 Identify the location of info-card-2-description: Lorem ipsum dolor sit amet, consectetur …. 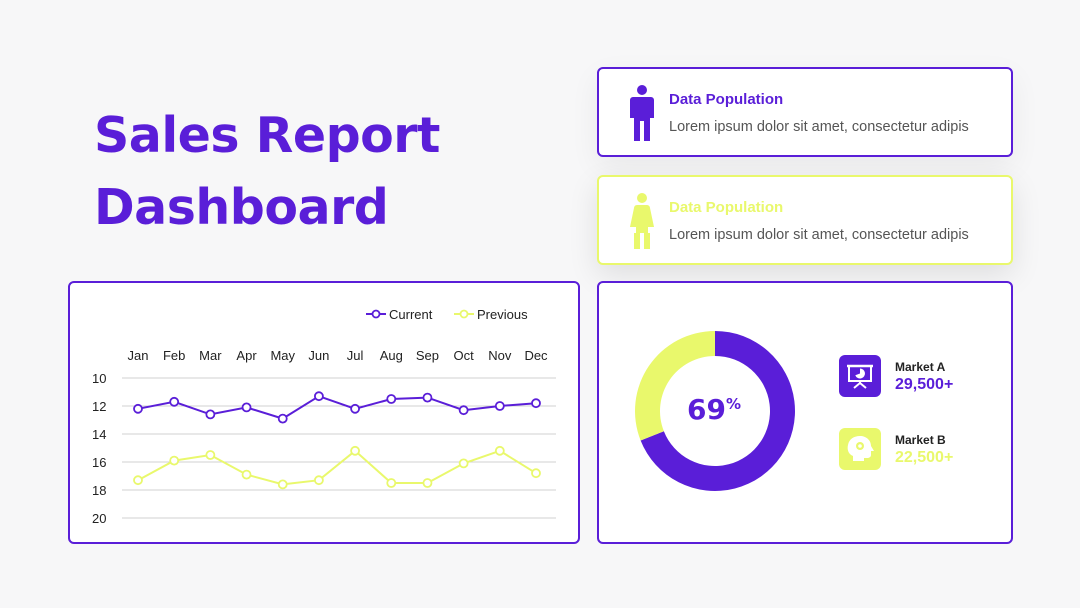
(819, 235).